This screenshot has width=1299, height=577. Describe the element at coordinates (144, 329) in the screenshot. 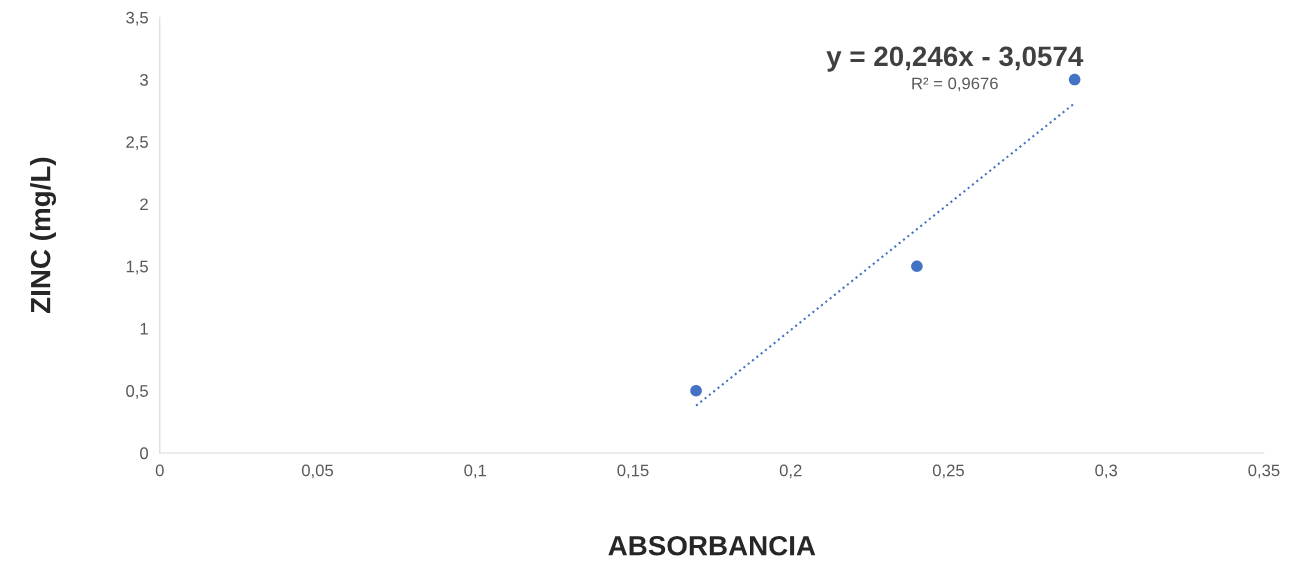

I see `y-tick-label: 1` at that location.